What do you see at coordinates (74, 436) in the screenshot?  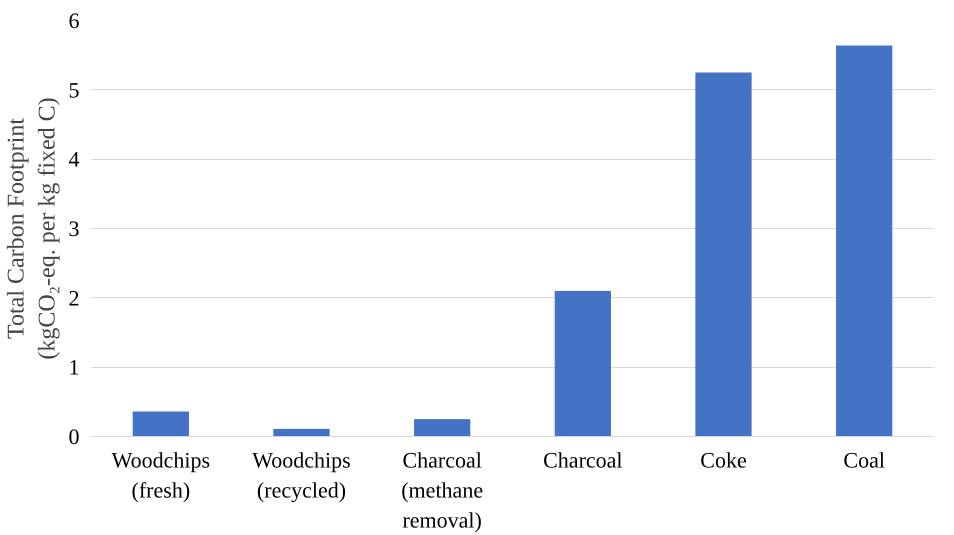 I see `y-tick-label: 0` at bounding box center [74, 436].